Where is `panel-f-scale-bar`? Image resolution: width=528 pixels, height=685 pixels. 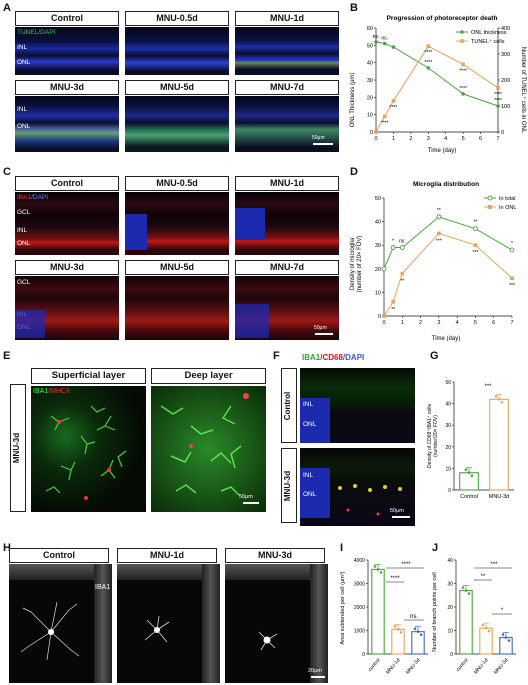
panel-f-scale-bar is located at coordinates (401, 517).